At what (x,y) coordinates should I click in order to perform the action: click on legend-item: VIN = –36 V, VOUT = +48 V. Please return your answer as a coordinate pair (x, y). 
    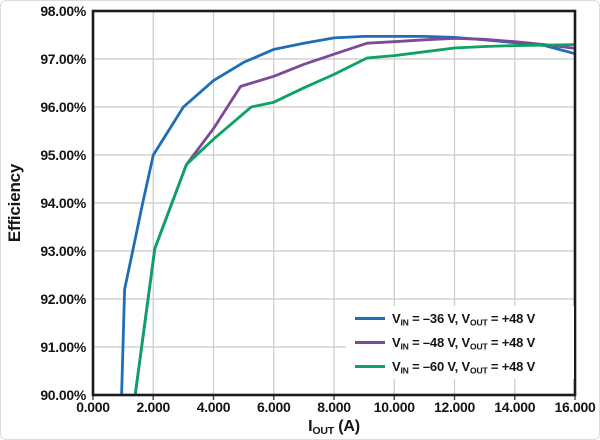
    Looking at the image, I should click on (464, 318).